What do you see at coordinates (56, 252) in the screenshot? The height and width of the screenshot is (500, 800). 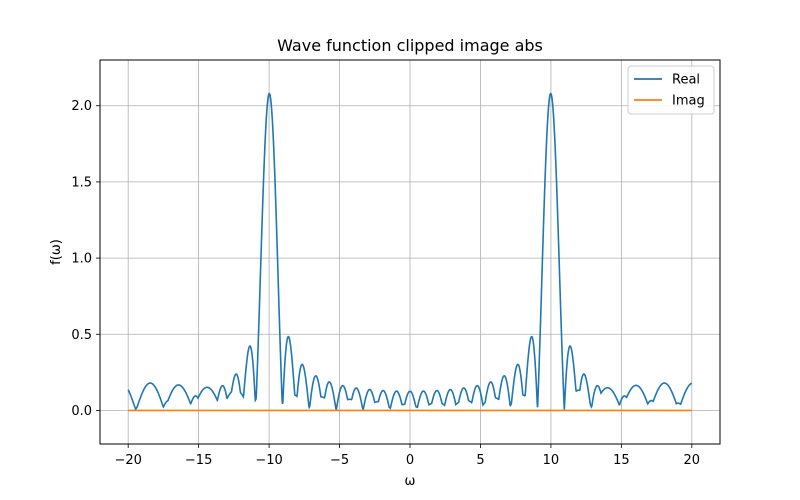 I see `y-axis-label: f(ω)` at bounding box center [56, 252].